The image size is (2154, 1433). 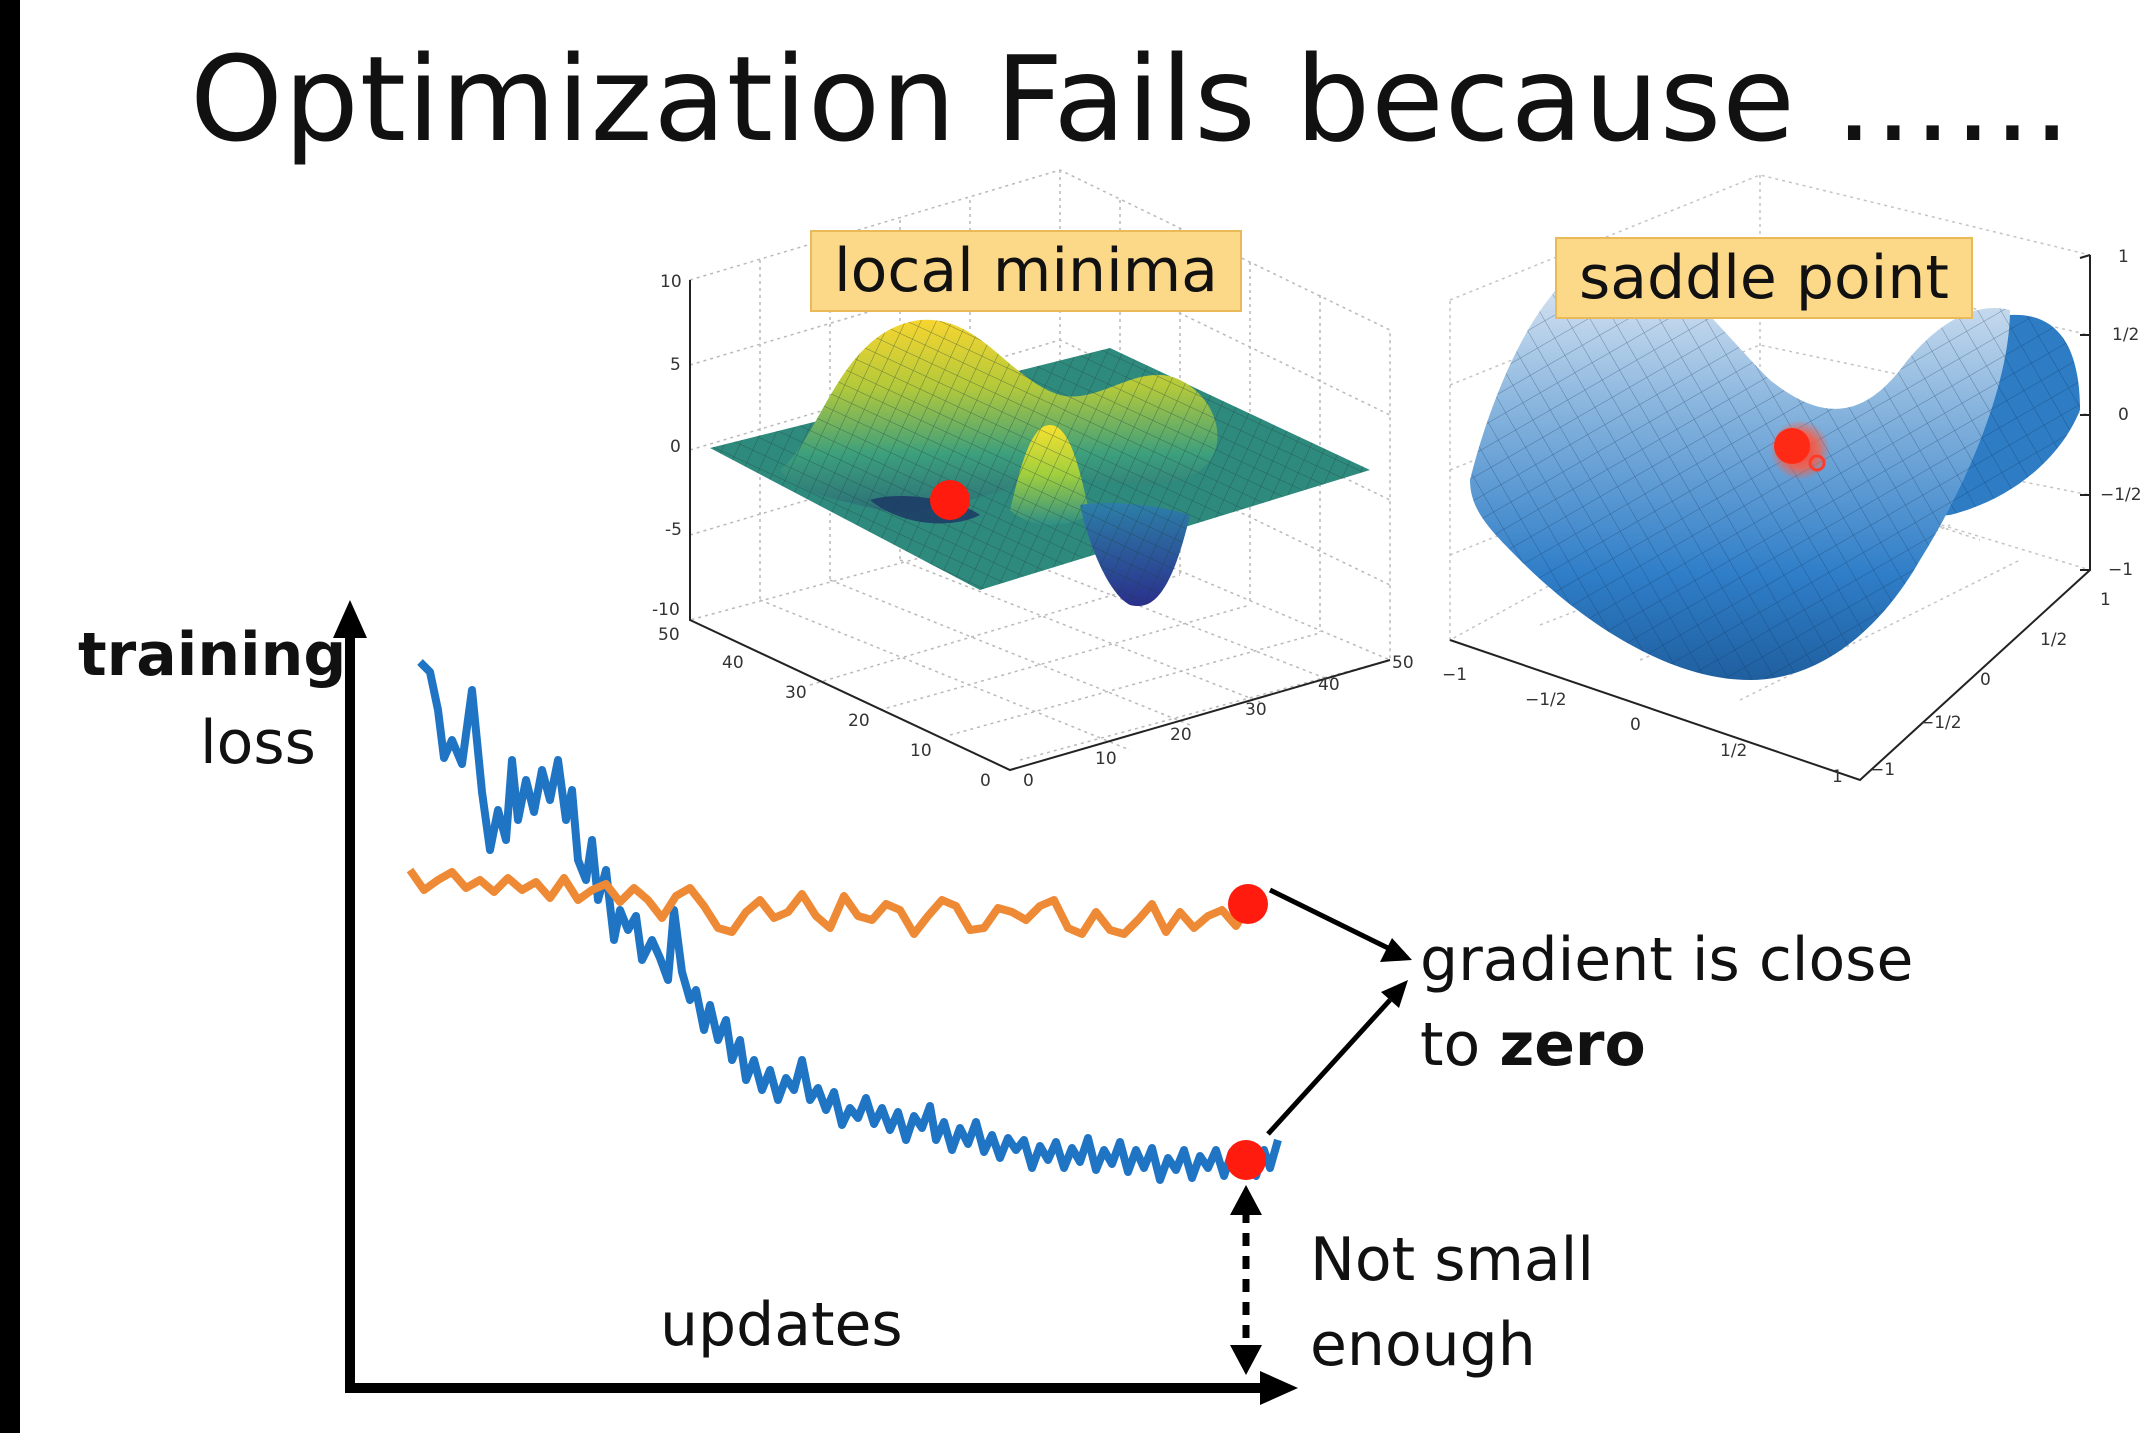 I want to click on lm-x-tick: 50, so click(x=1403, y=663).